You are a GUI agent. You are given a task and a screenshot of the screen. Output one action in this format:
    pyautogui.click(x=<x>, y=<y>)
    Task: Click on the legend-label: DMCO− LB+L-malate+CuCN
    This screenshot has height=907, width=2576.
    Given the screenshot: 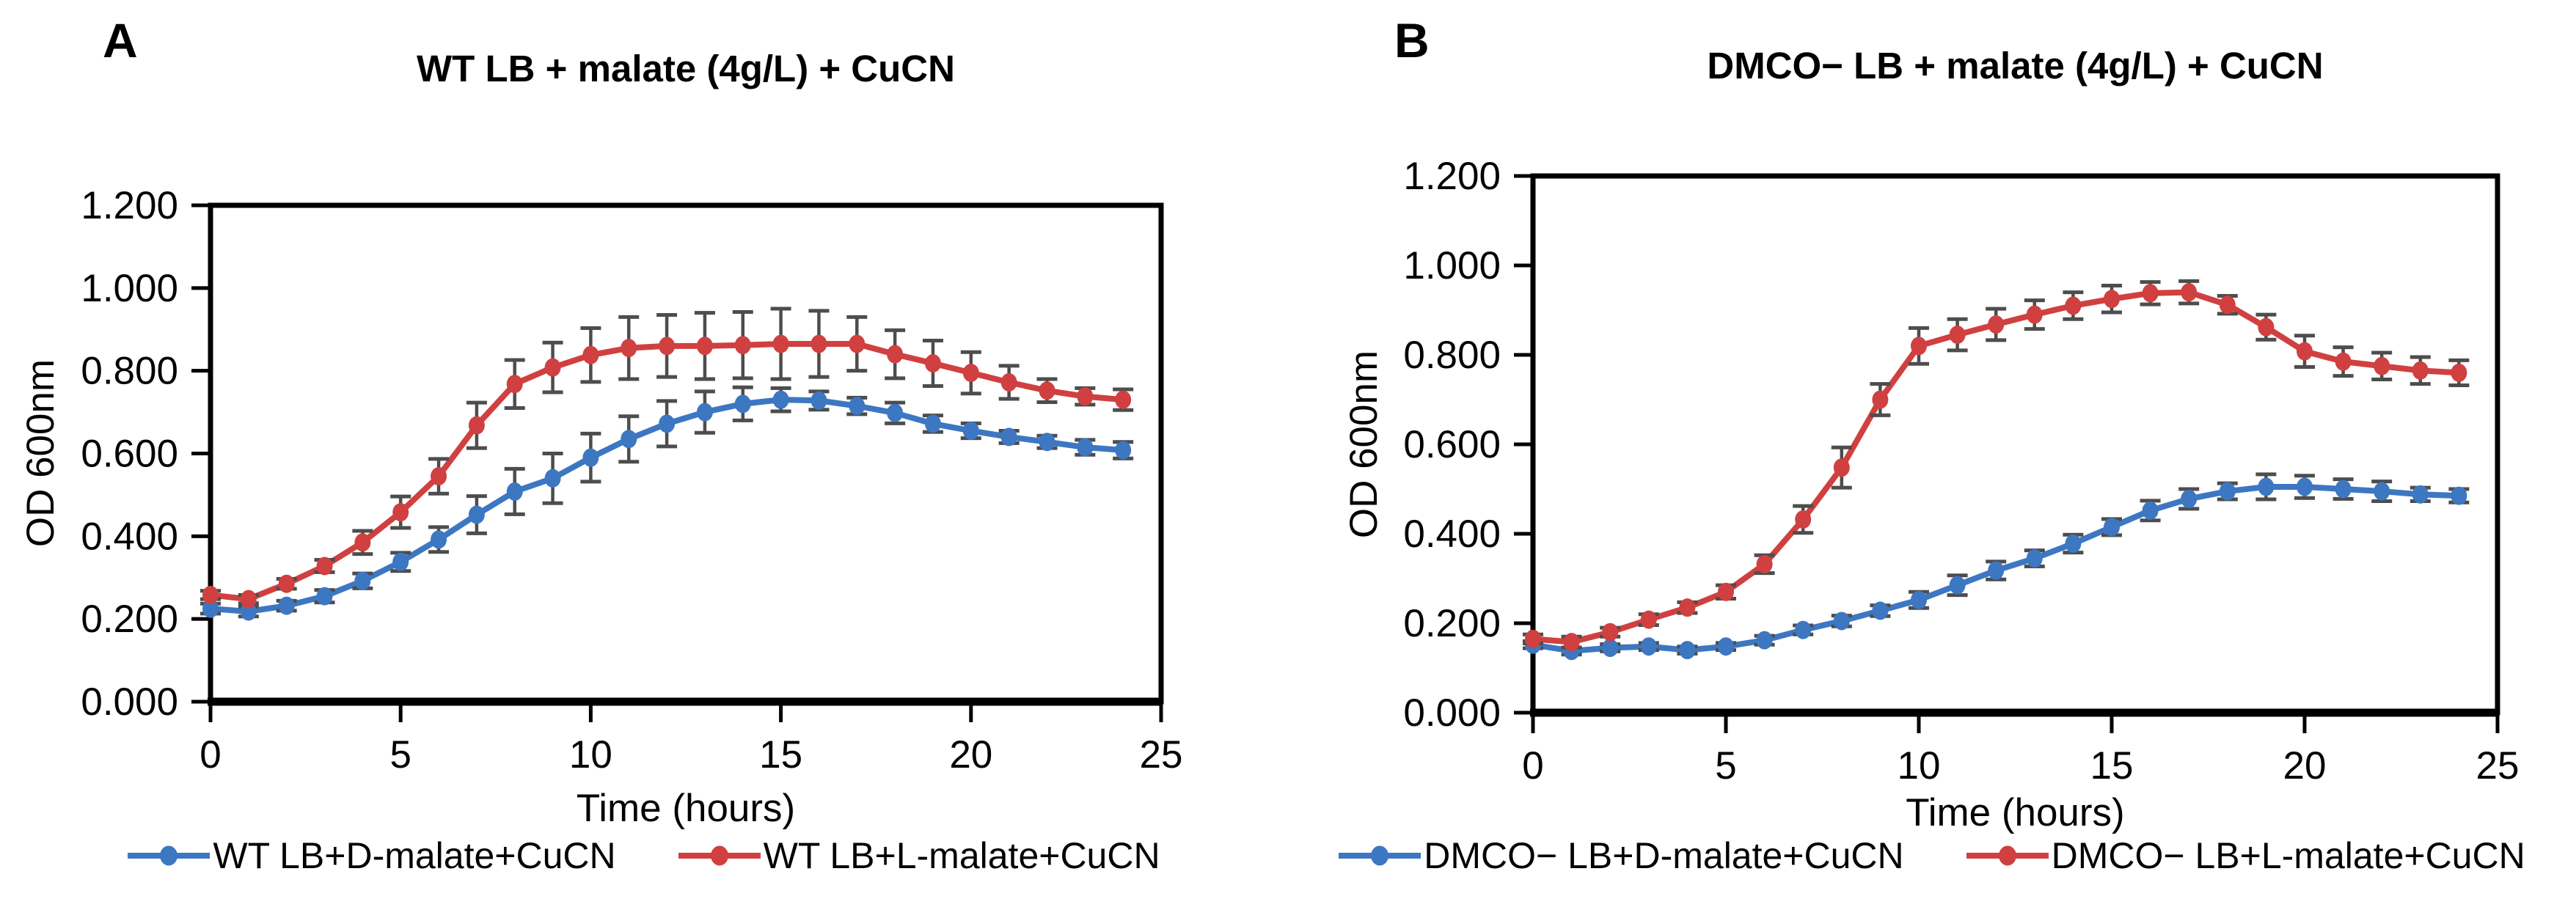 What is the action you would take?
    pyautogui.click(x=2288, y=855)
    